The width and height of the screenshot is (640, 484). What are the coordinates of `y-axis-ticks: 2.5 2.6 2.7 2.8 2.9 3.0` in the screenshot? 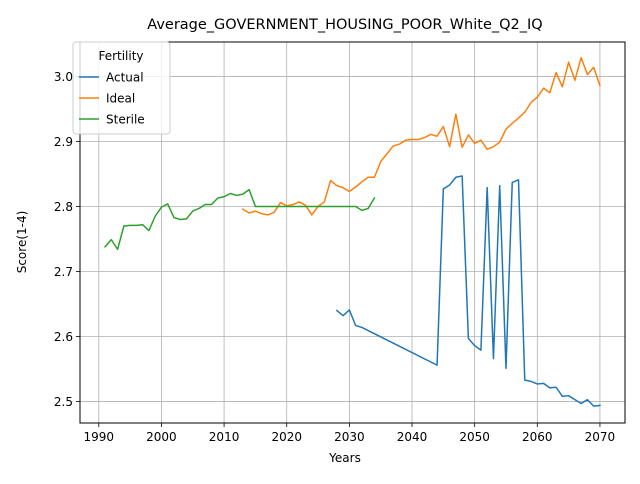 It's located at (67, 239).